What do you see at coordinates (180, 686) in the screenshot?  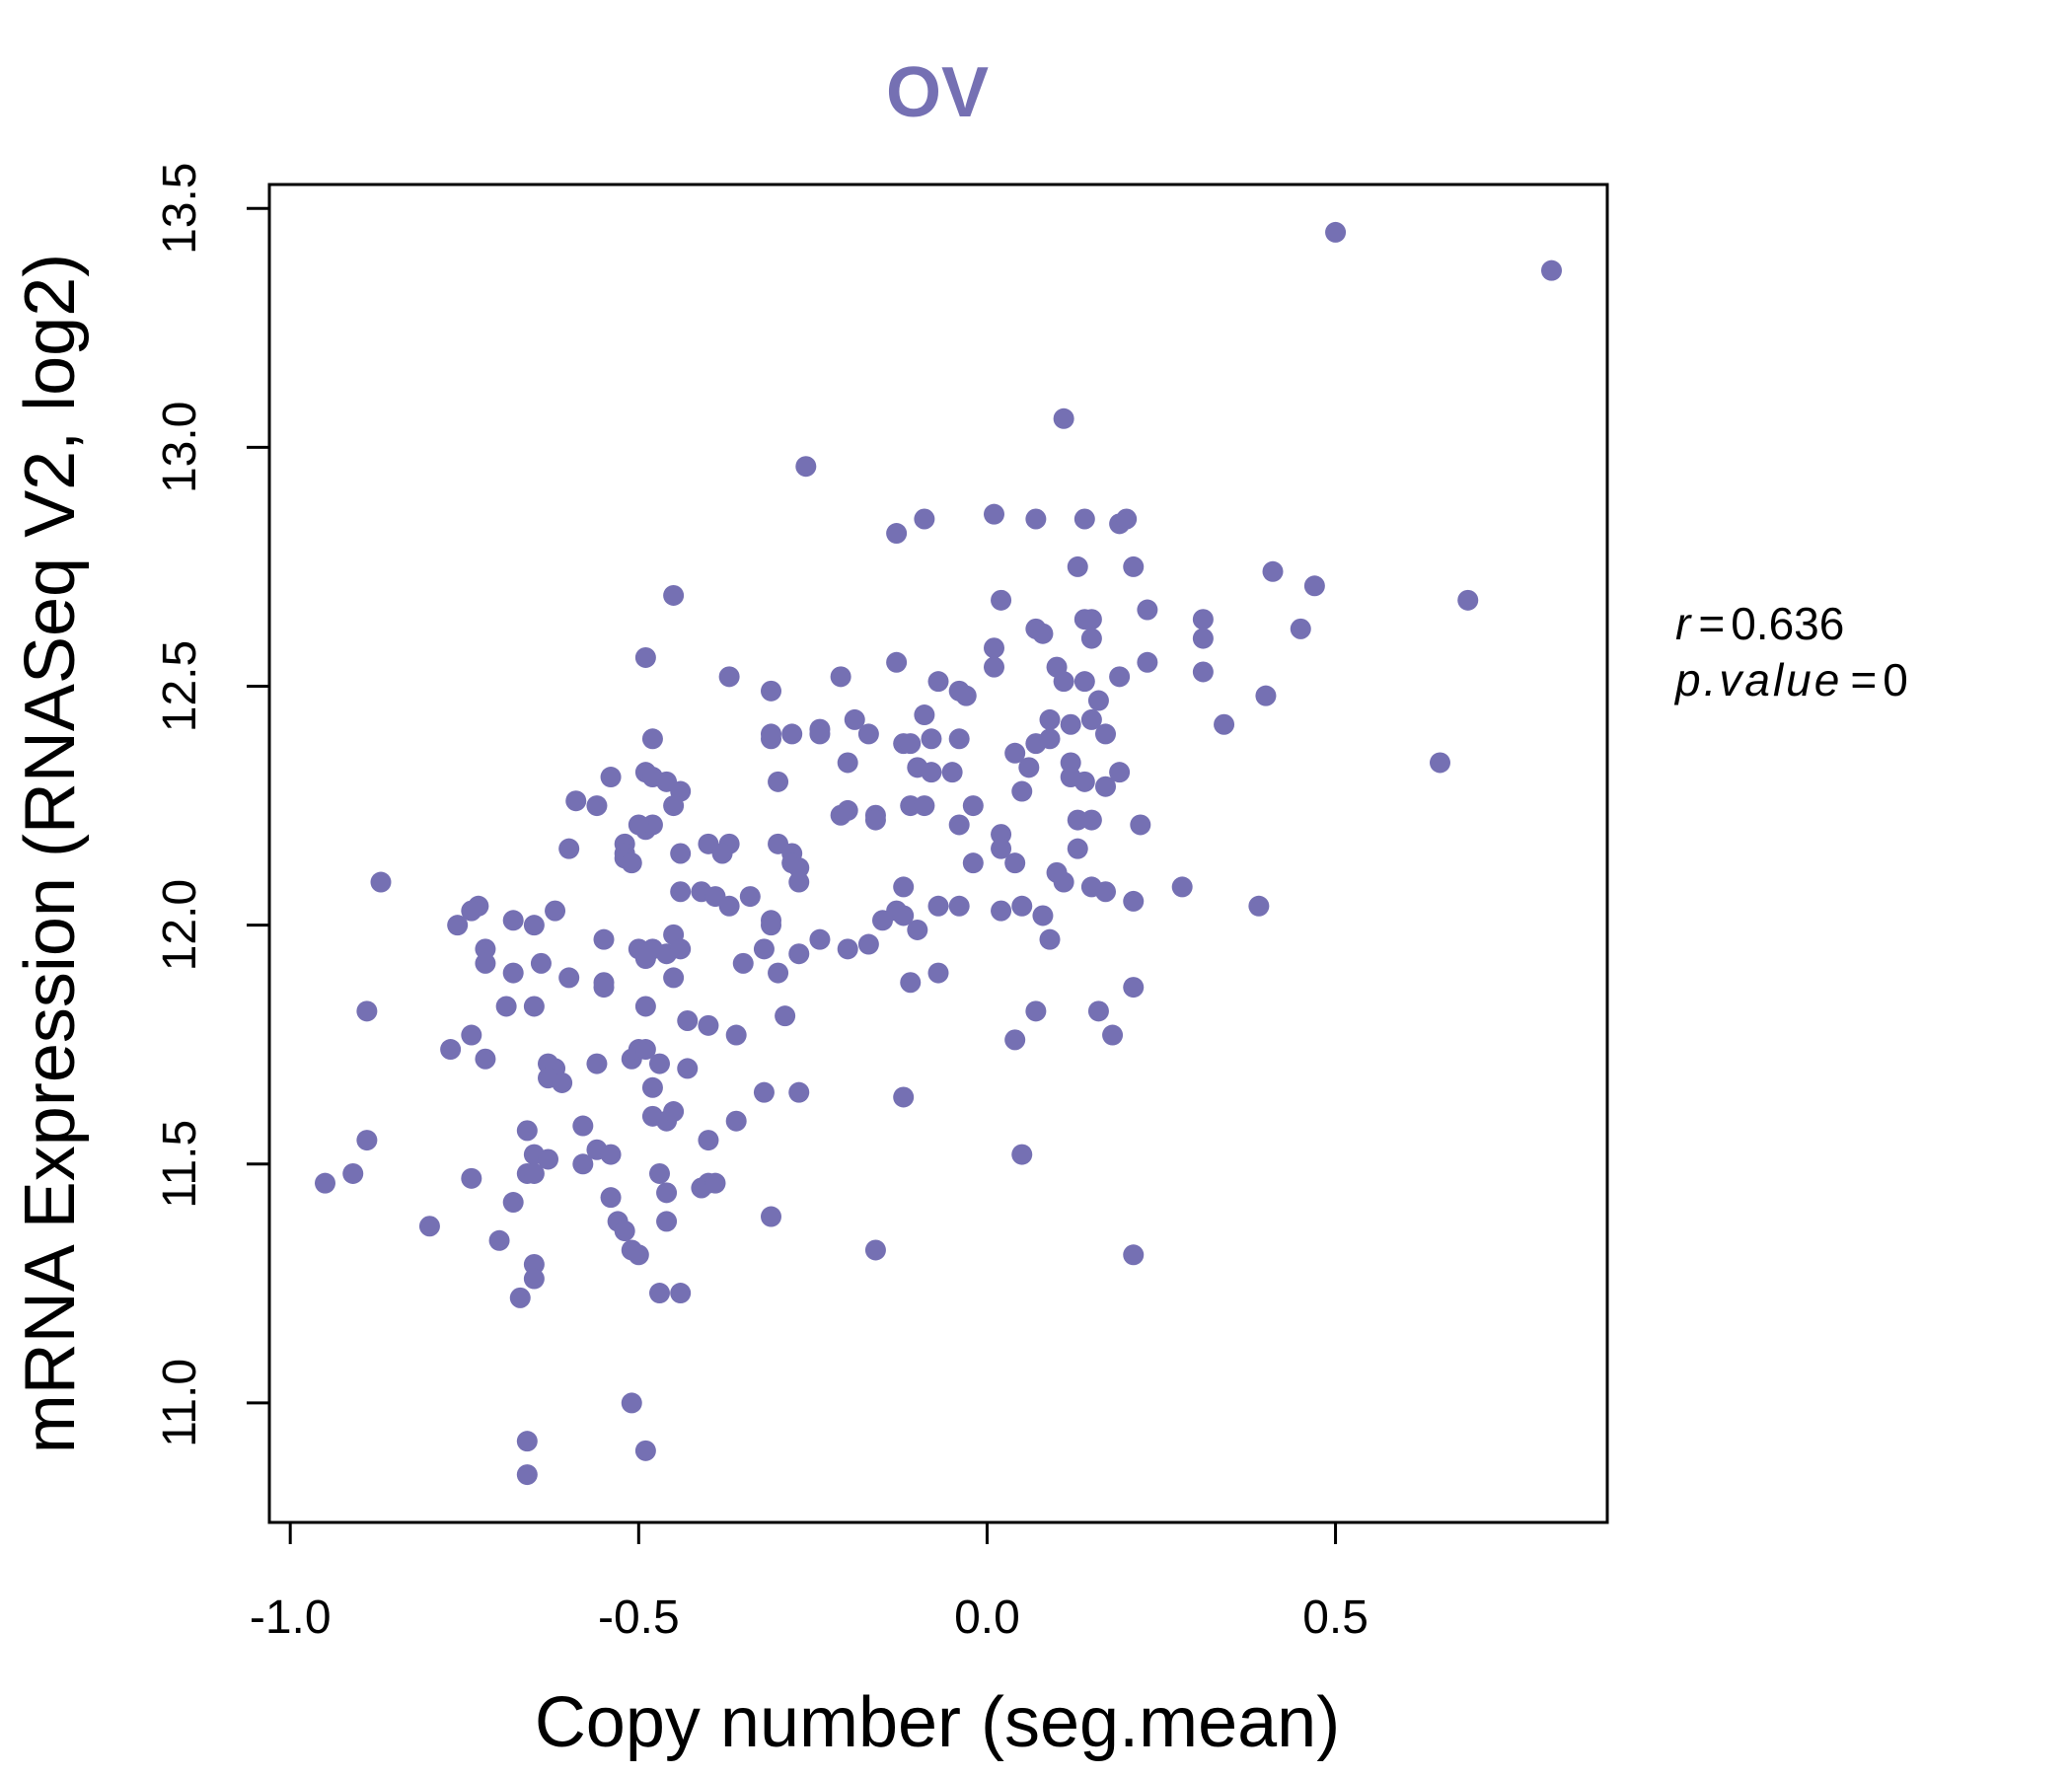 I see `y-tick-label: 12.5` at bounding box center [180, 686].